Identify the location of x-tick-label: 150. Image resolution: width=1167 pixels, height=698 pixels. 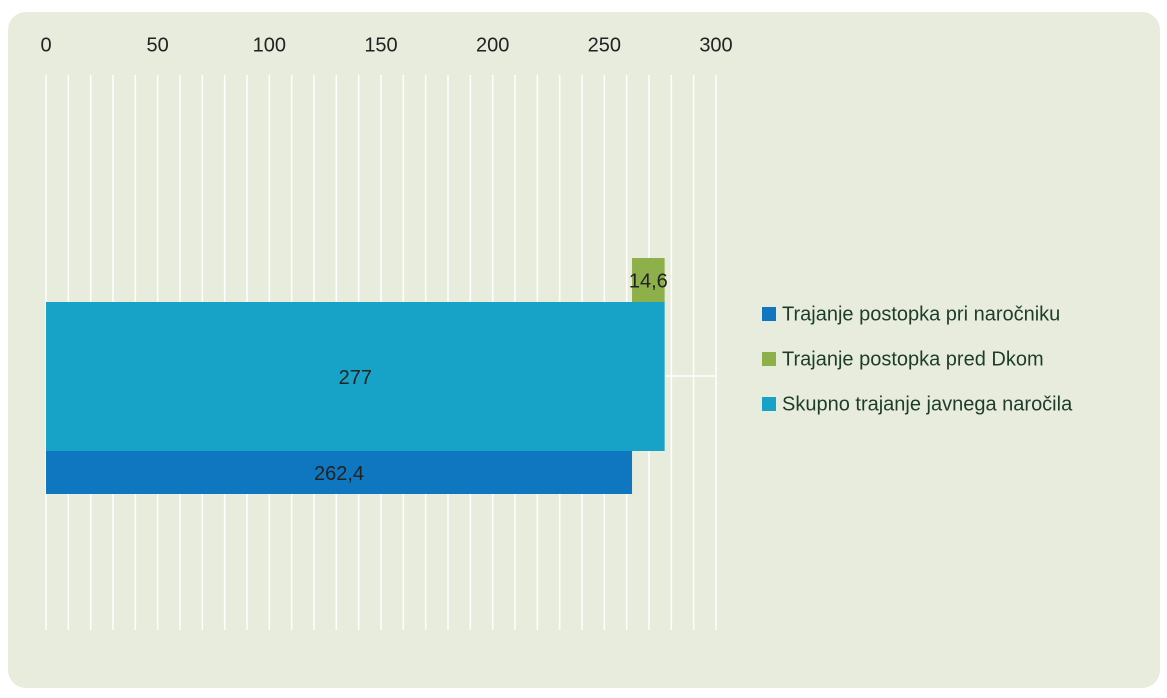
(380, 45).